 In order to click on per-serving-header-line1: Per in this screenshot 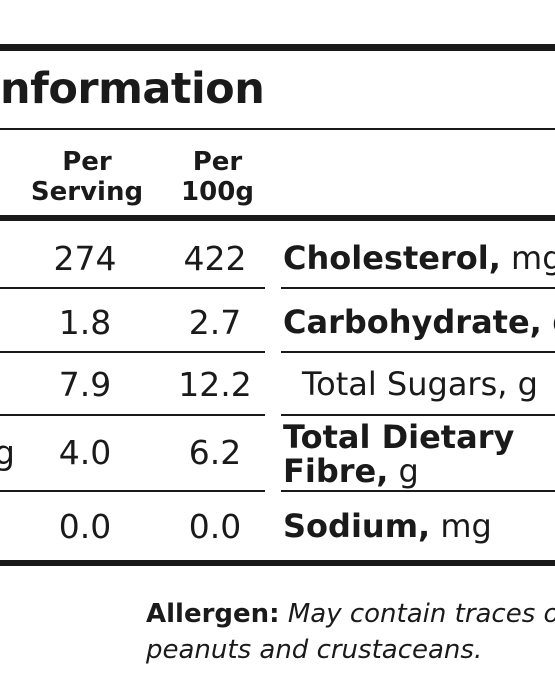, I will do `click(87, 162)`.